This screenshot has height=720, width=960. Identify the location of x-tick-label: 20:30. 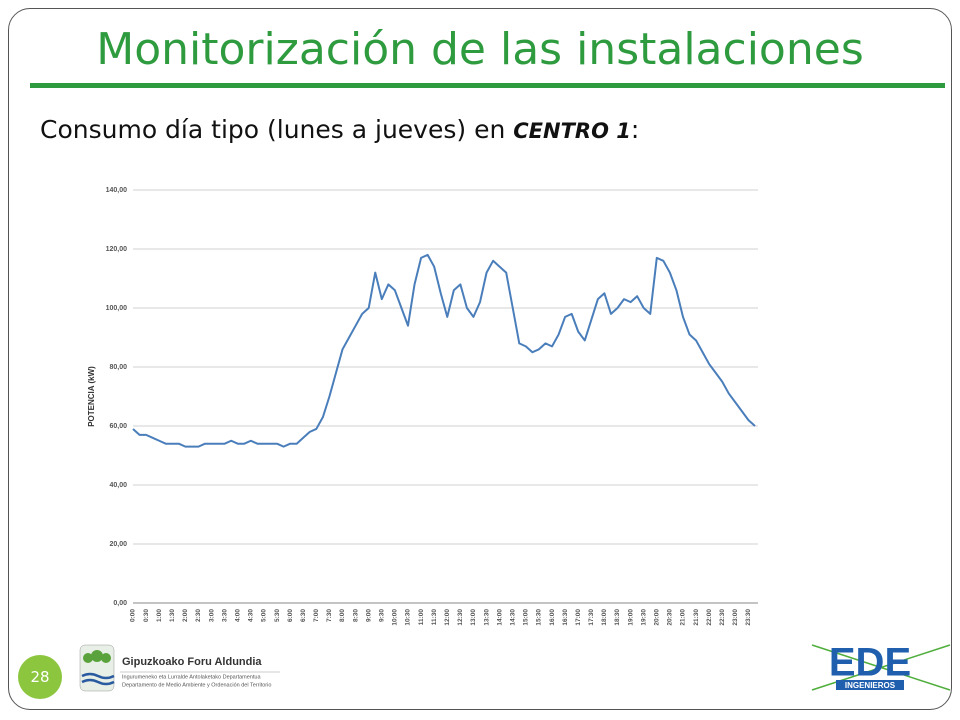
(670, 617).